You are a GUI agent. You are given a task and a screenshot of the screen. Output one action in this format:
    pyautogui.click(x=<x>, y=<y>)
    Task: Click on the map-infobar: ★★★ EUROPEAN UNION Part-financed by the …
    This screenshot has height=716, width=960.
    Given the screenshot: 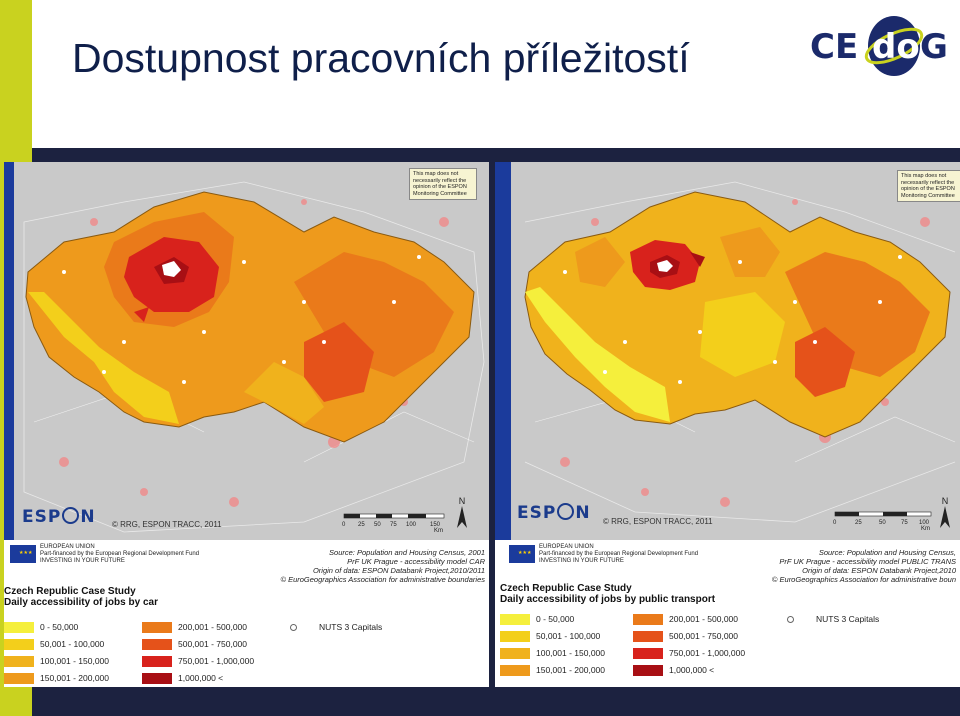 What is the action you would take?
    pyautogui.click(x=246, y=564)
    